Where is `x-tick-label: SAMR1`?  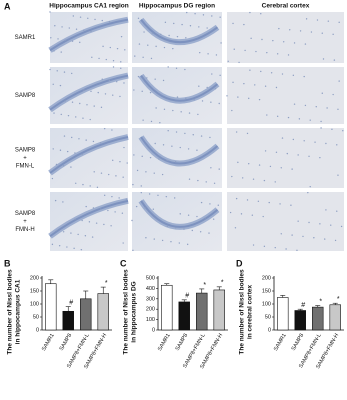
x-tick-label: SAMR1 is located at coordinates (164, 342).